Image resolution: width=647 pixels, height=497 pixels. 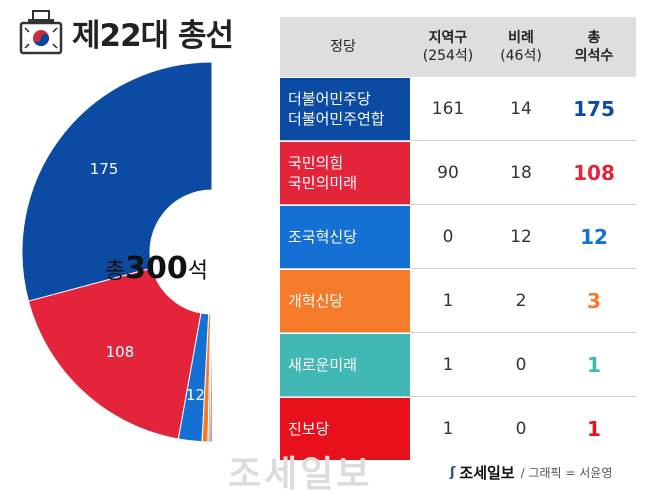 I want to click on table-row: 더불어민주당 더불어민주연합 161 14 175, so click(x=458, y=109).